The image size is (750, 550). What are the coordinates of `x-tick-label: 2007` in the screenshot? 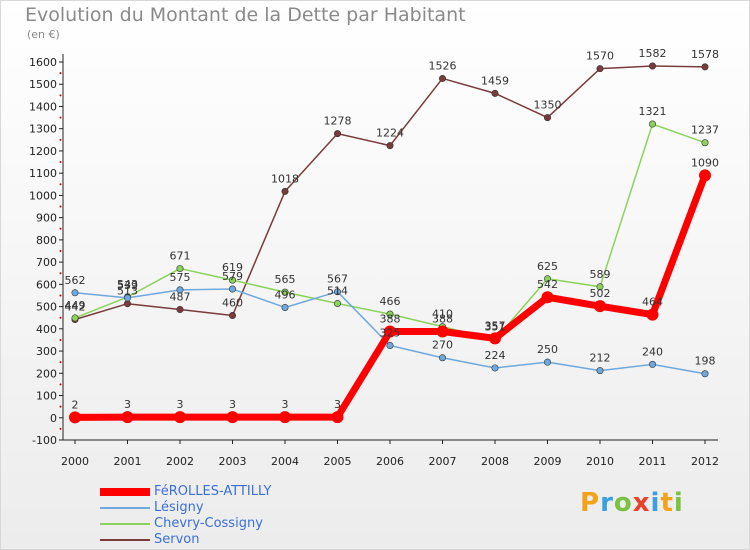 It's located at (443, 461).